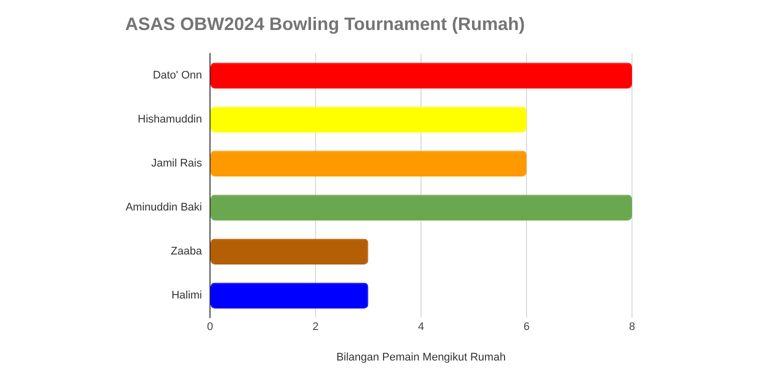  Describe the element at coordinates (164, 208) in the screenshot. I see `y-tick-label: Aminuddin Baki` at that location.